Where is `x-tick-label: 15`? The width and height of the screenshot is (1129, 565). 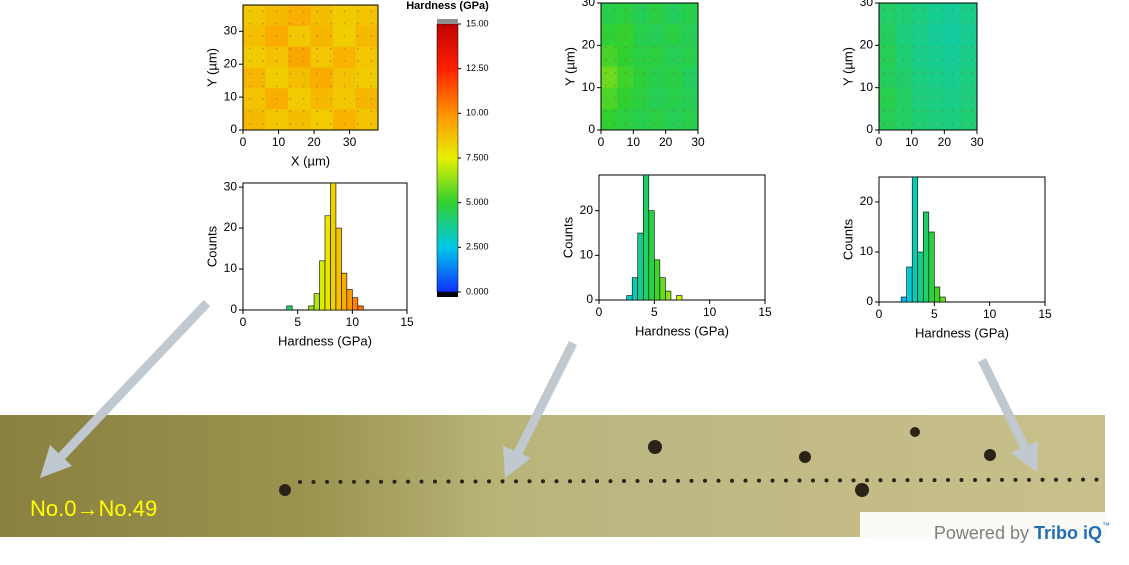 x-tick-label: 15 is located at coordinates (1045, 314).